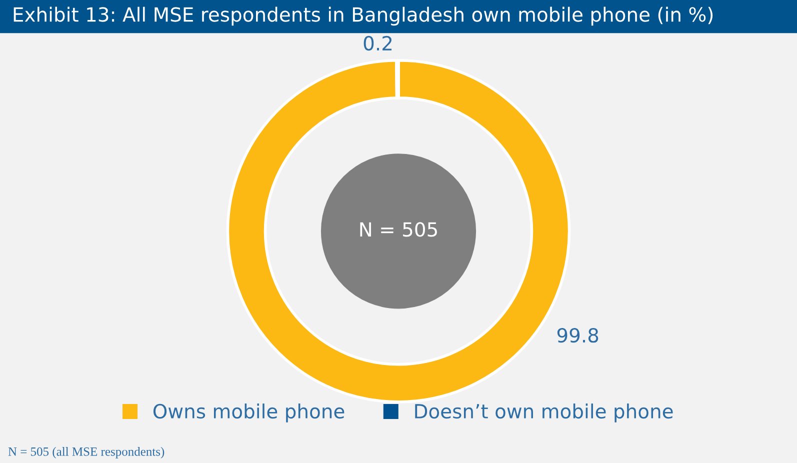  I want to click on chart-title: Exhibit 13: All MSE respondents in Bangladesh own mobile phone (in %), so click(363, 16).